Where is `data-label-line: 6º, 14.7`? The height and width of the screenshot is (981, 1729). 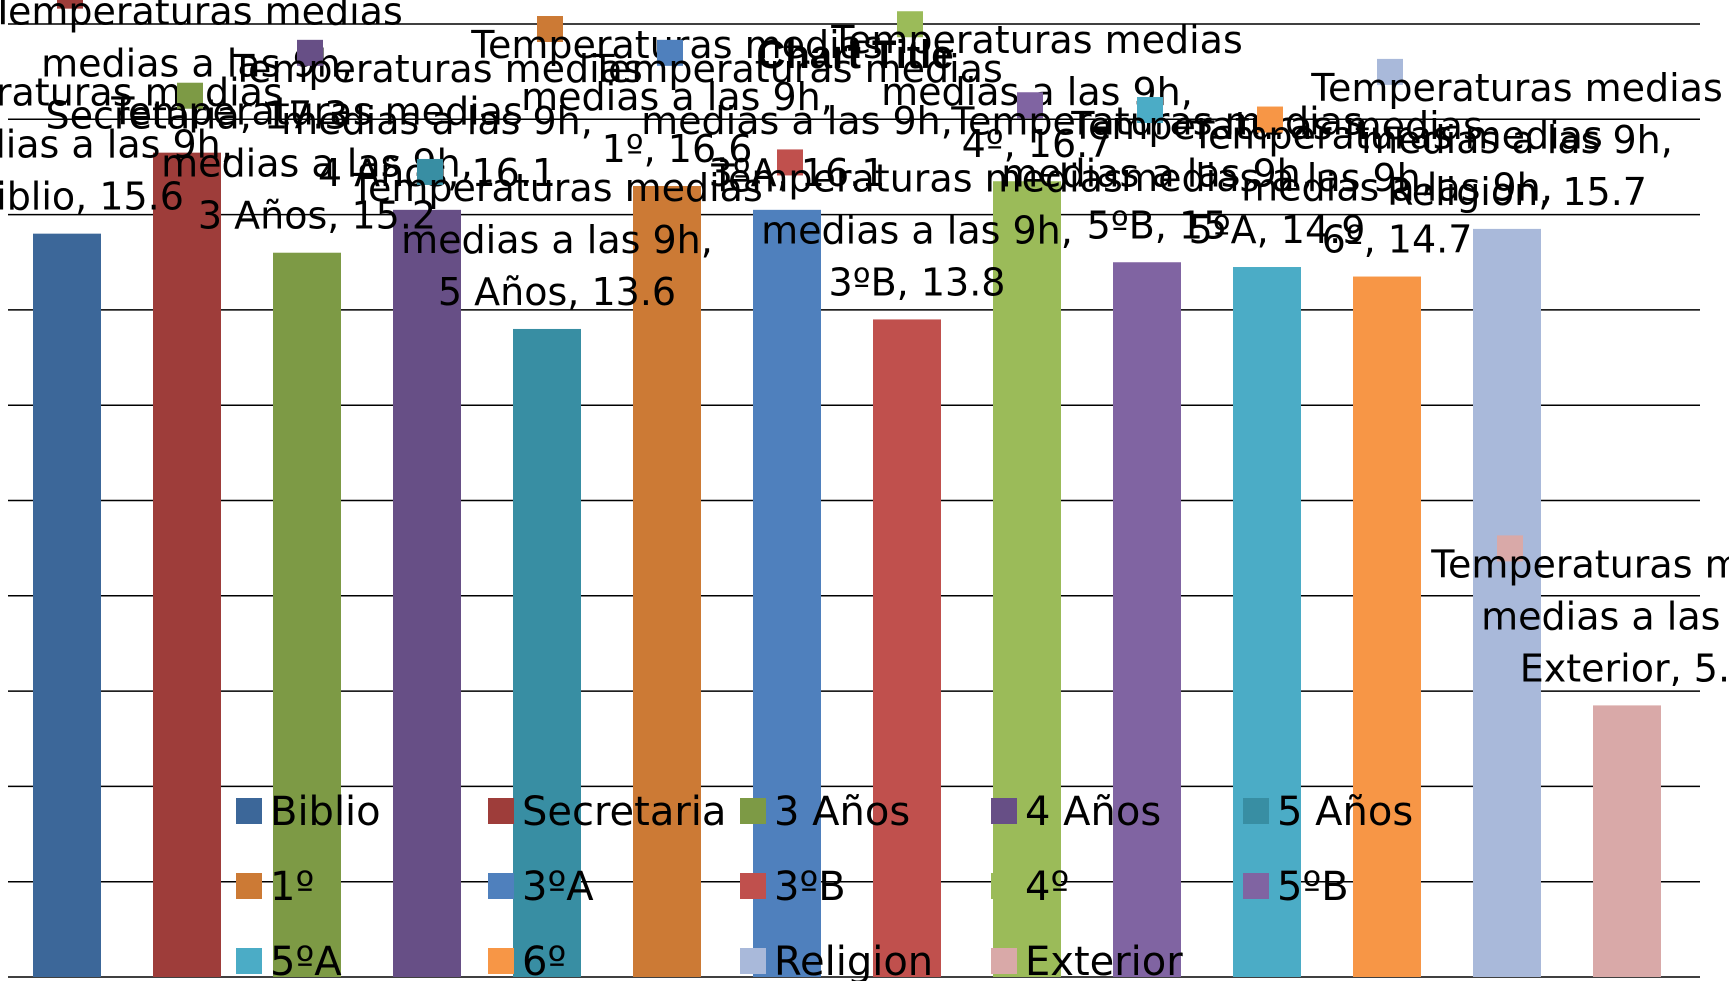 data-label-line: 6º, 14.7 is located at coordinates (1397, 240).